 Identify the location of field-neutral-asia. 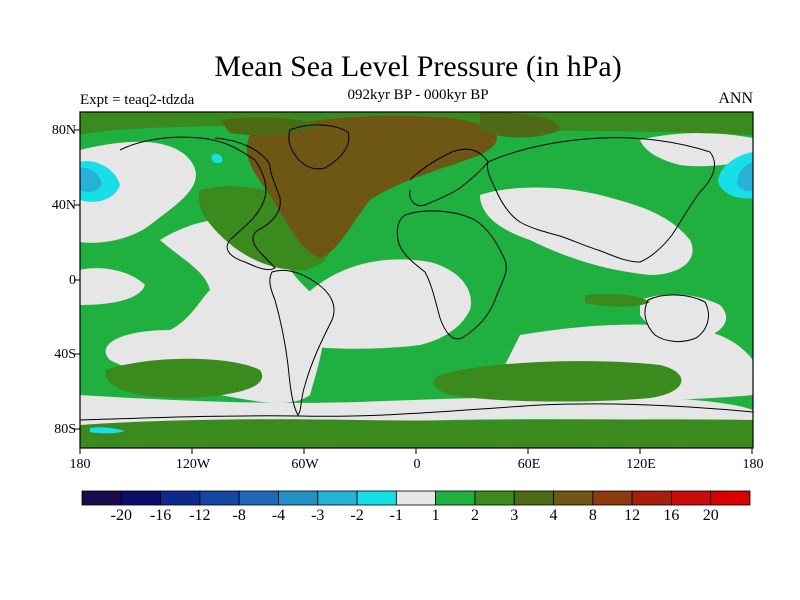
(586, 231).